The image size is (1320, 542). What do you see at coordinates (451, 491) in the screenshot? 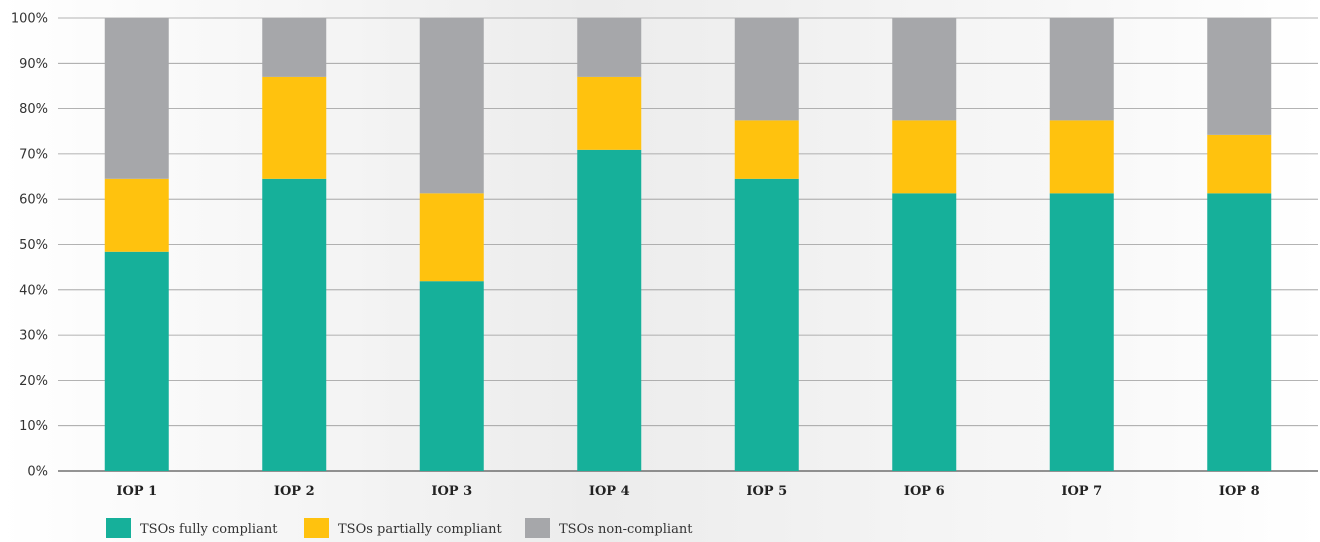
I see `x-category-label: IOP 3` at bounding box center [451, 491].